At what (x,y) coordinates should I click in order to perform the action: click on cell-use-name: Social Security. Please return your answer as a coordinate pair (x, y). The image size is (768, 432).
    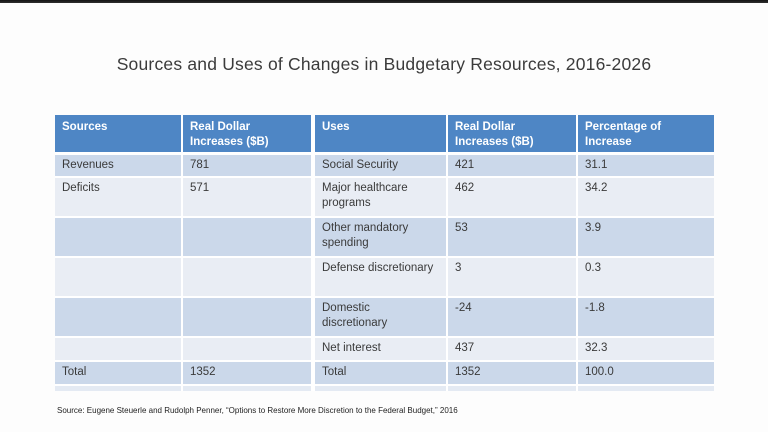
    Looking at the image, I should click on (380, 165).